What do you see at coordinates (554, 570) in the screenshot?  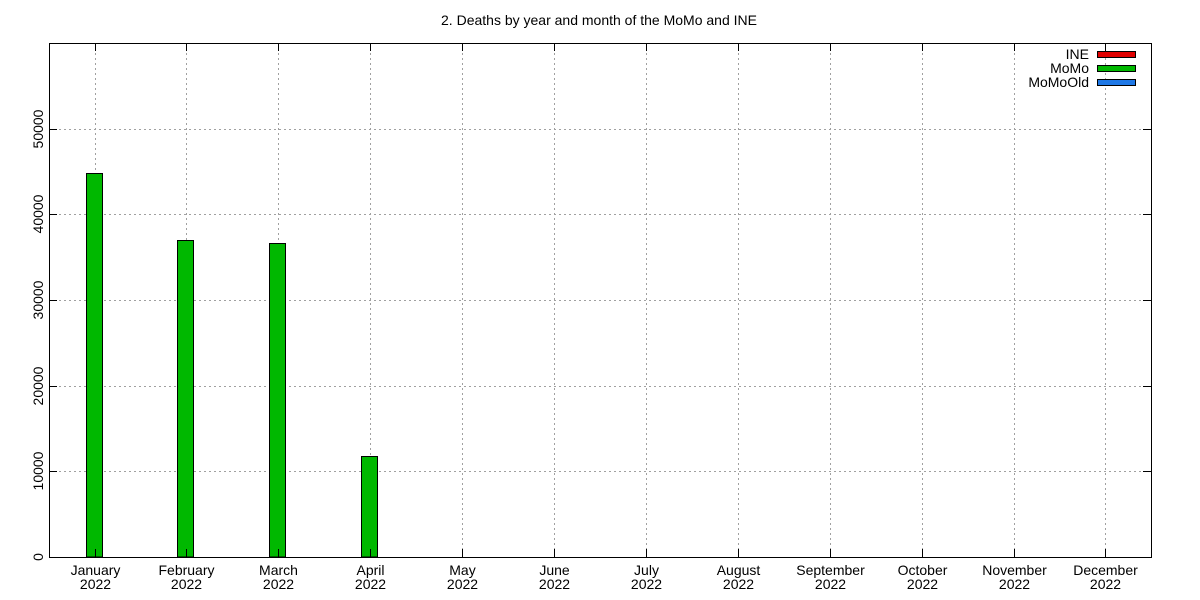 I see `x-tick-label: June` at bounding box center [554, 570].